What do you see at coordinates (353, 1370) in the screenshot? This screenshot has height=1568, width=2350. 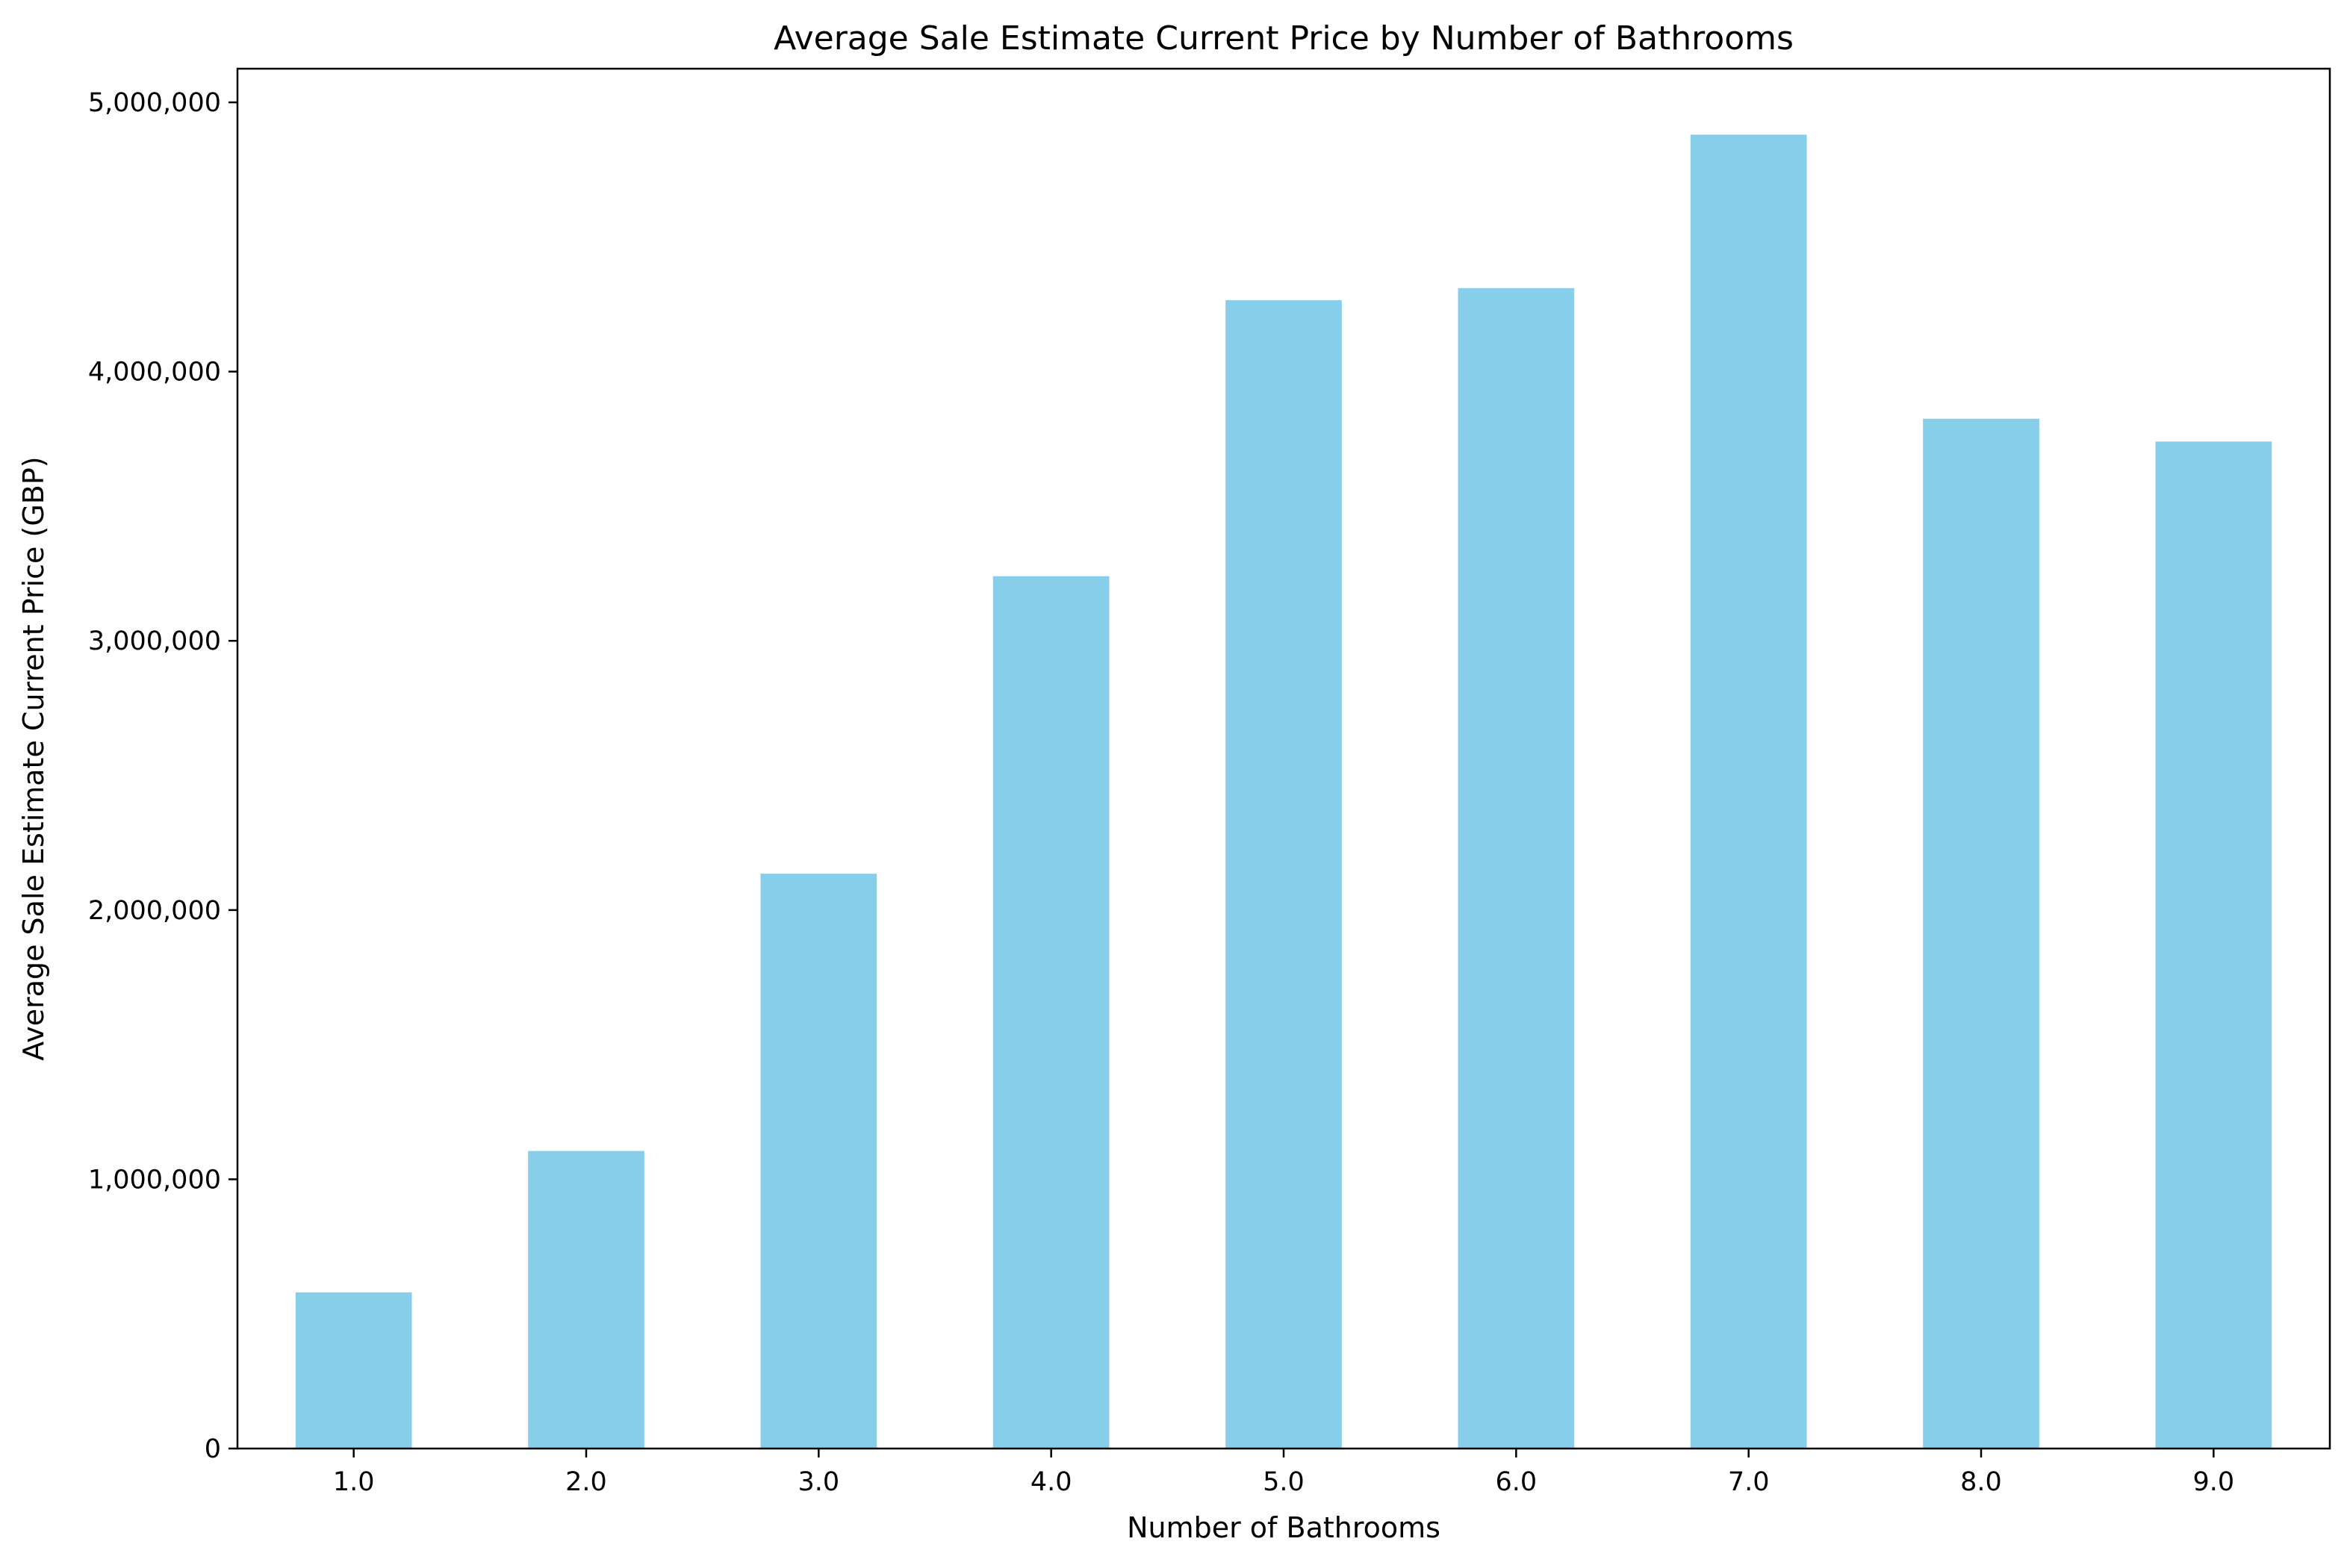 I see `bar-1.0` at bounding box center [353, 1370].